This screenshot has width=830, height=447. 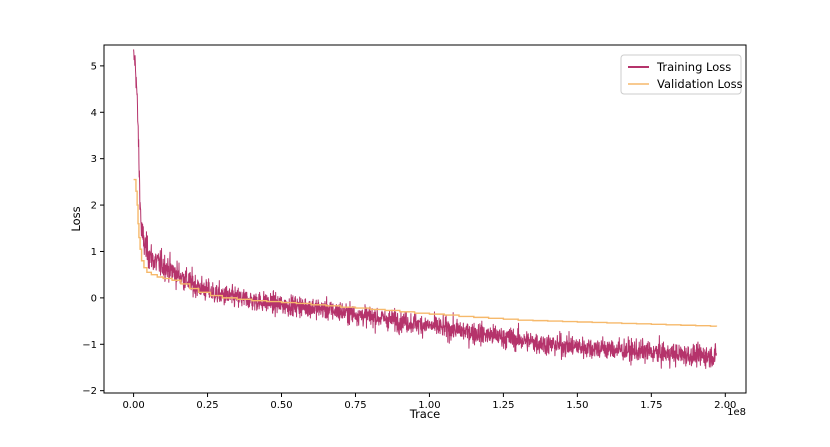 I want to click on y-tick-label: 4, so click(x=94, y=113).